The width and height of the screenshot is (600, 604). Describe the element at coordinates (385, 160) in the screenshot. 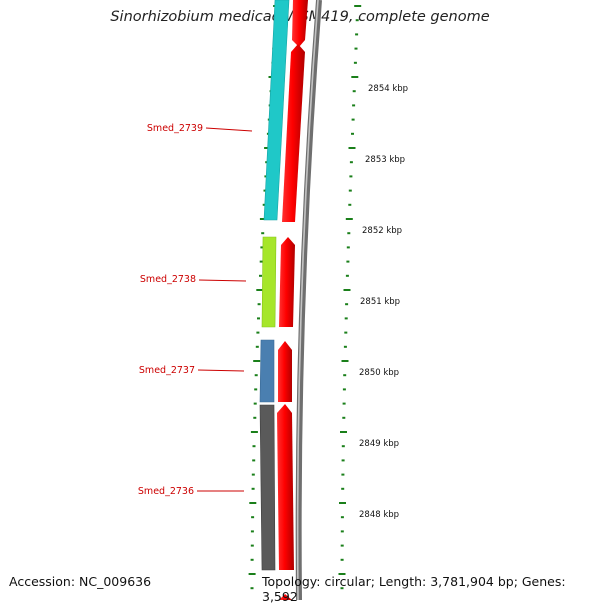

I see `scale-label-2853: 2853 kbp` at that location.